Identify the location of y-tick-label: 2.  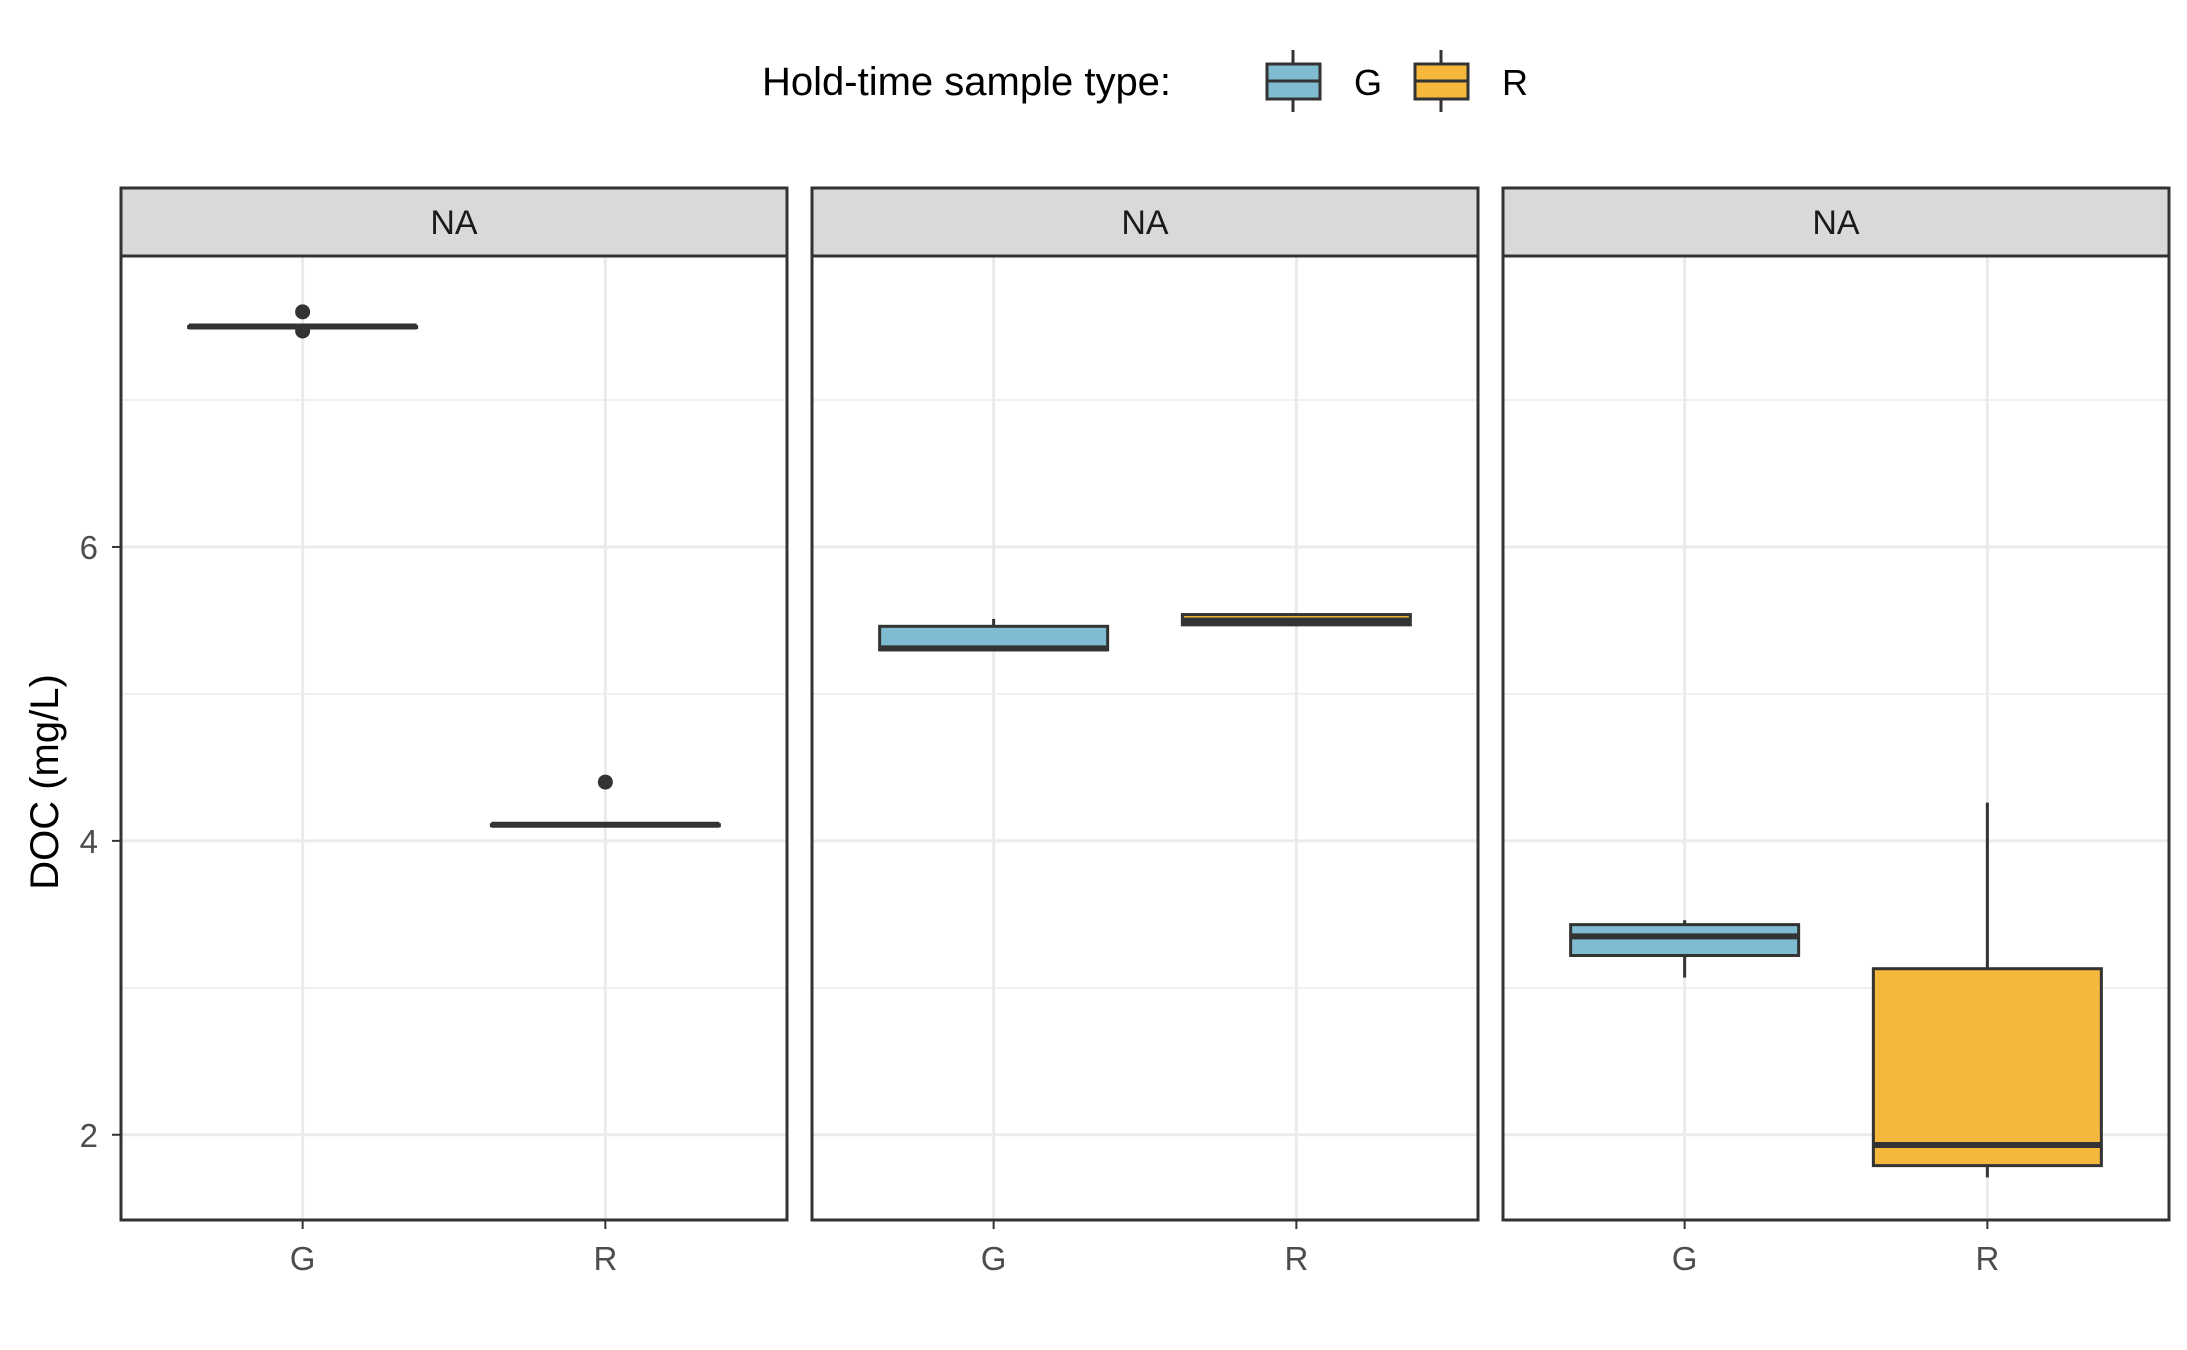
(89, 1135).